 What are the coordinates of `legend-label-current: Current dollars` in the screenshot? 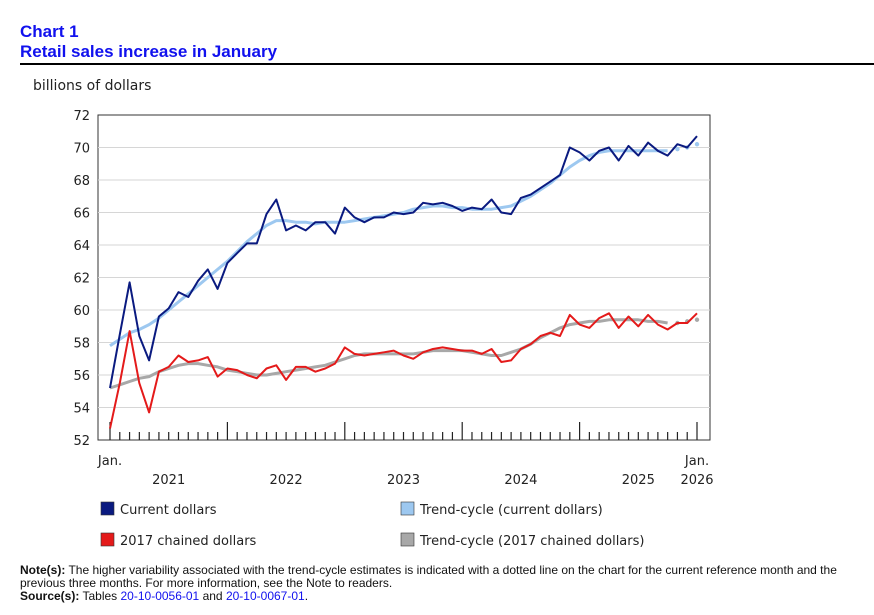 It's located at (168, 510).